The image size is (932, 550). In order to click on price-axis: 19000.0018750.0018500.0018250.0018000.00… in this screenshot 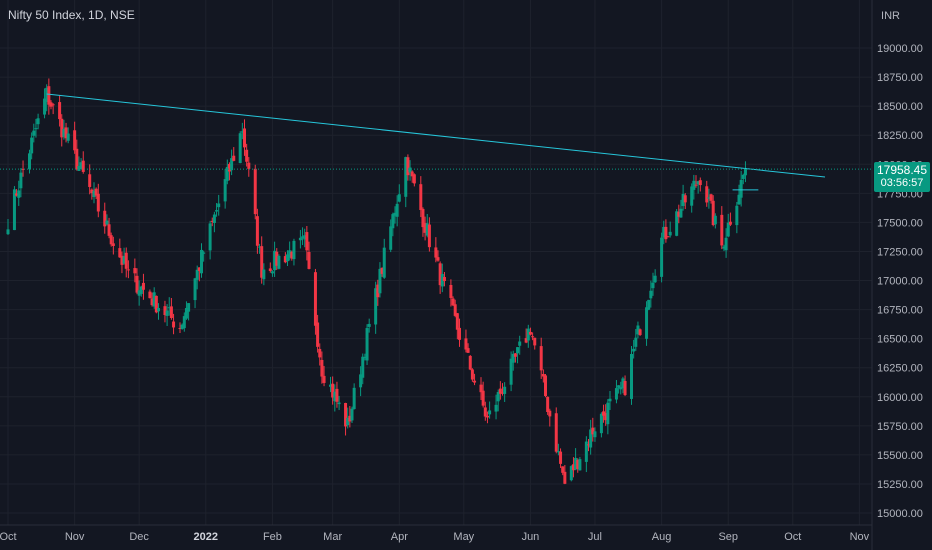, I will do `click(897, 275)`.